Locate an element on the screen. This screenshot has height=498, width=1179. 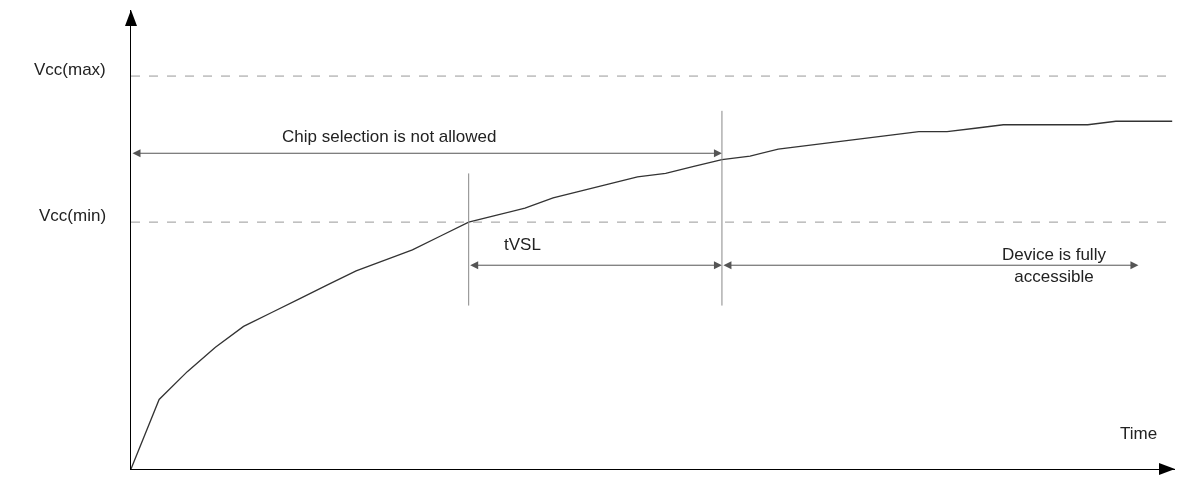
annotation: Chip selection is not allowed is located at coordinates (389, 136).